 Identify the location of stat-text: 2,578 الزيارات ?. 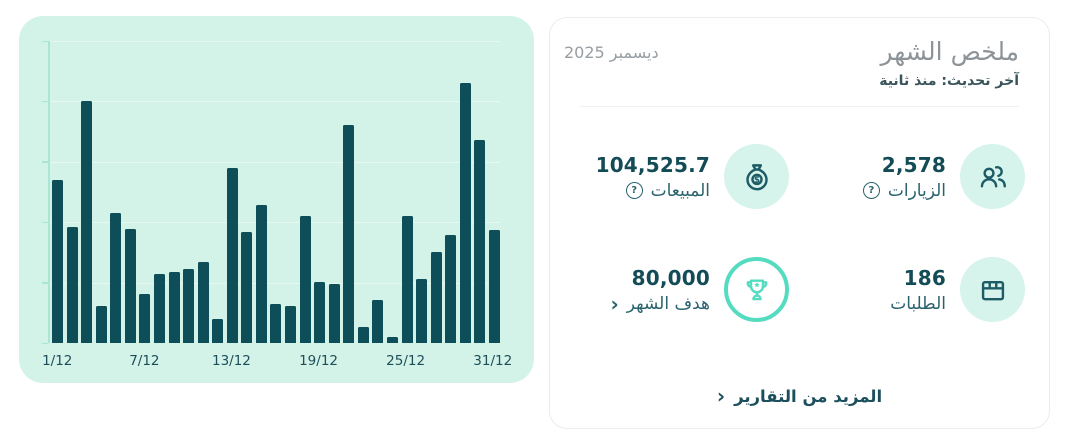
(904, 176).